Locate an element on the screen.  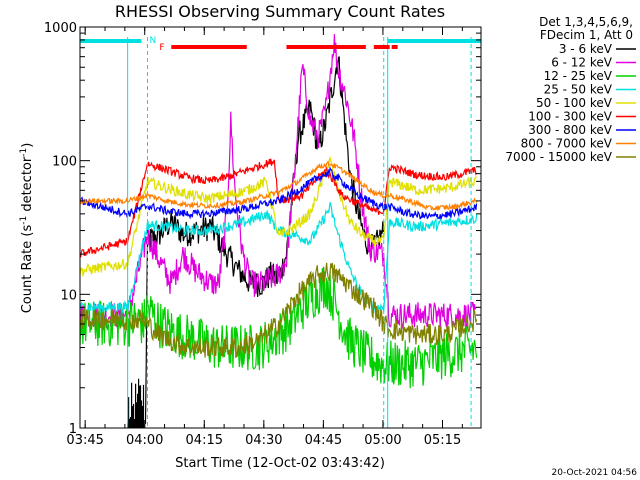
y-tick-label-4: 1000 is located at coordinates (60, 28).